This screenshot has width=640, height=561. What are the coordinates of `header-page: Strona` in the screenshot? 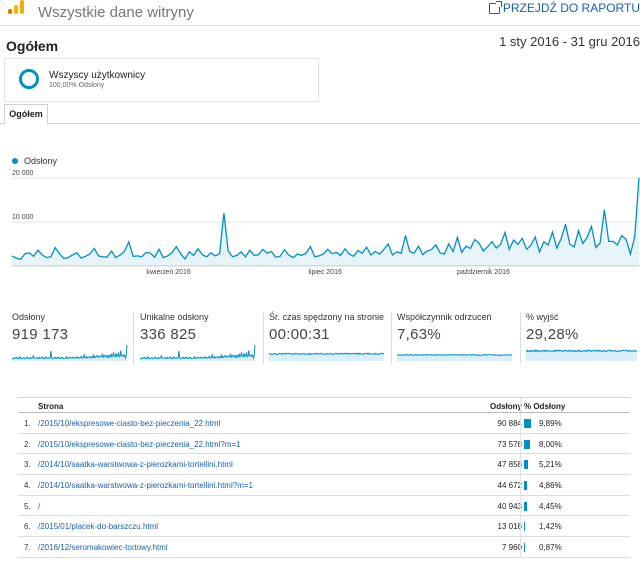 It's located at (51, 406).